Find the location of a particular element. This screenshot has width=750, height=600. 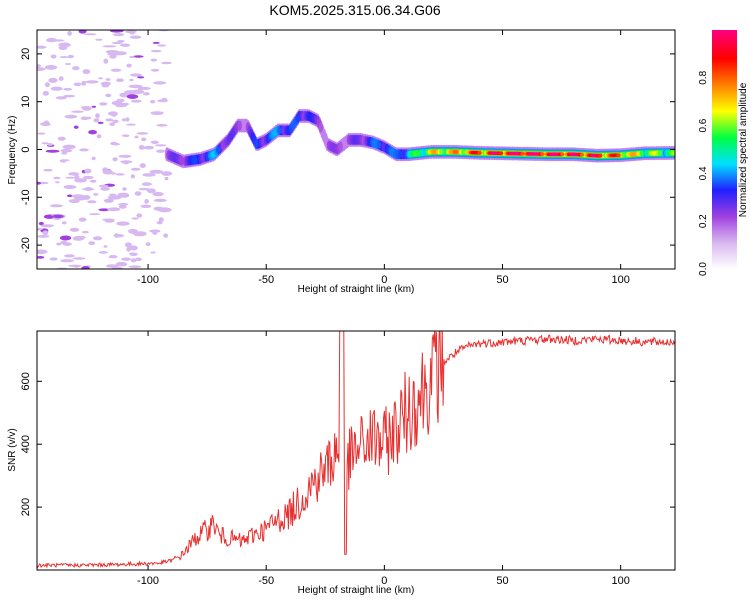

snr-x-label: Height of straight line (km) is located at coordinates (356, 590).